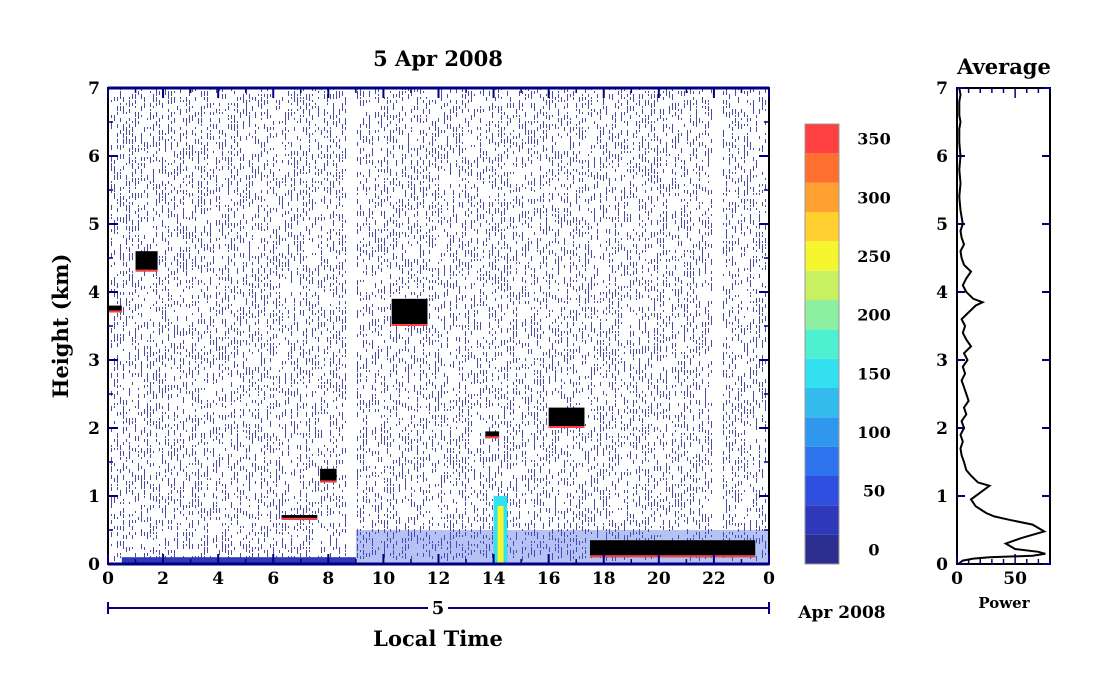  What do you see at coordinates (873, 139) in the screenshot?
I see `colorbar-label: 350` at bounding box center [873, 139].